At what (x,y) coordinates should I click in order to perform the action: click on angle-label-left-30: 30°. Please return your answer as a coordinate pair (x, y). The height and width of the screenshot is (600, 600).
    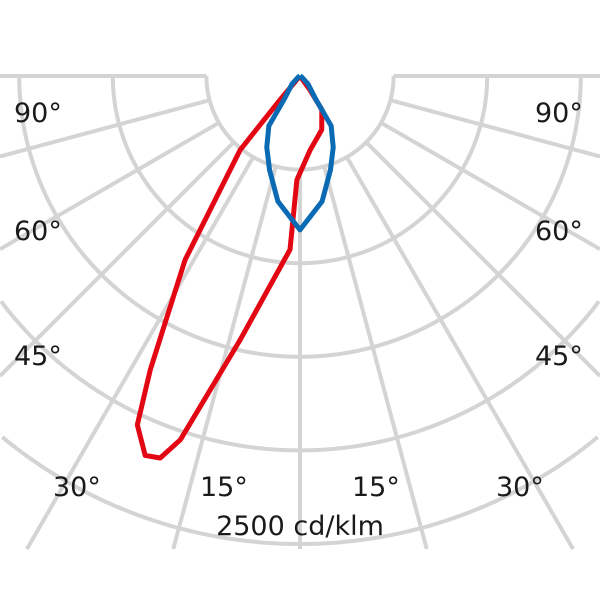
    Looking at the image, I should click on (77, 487).